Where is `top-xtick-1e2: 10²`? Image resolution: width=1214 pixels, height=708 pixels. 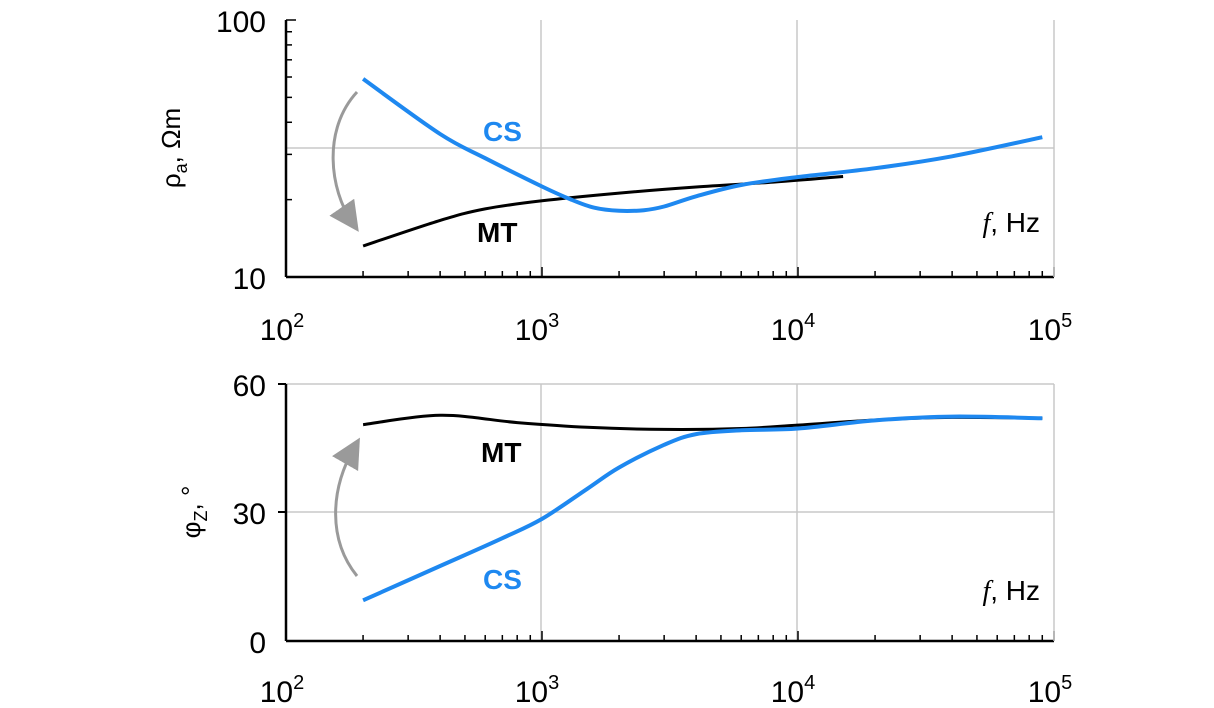
top-xtick-1e2: 10² is located at coordinates (282, 328).